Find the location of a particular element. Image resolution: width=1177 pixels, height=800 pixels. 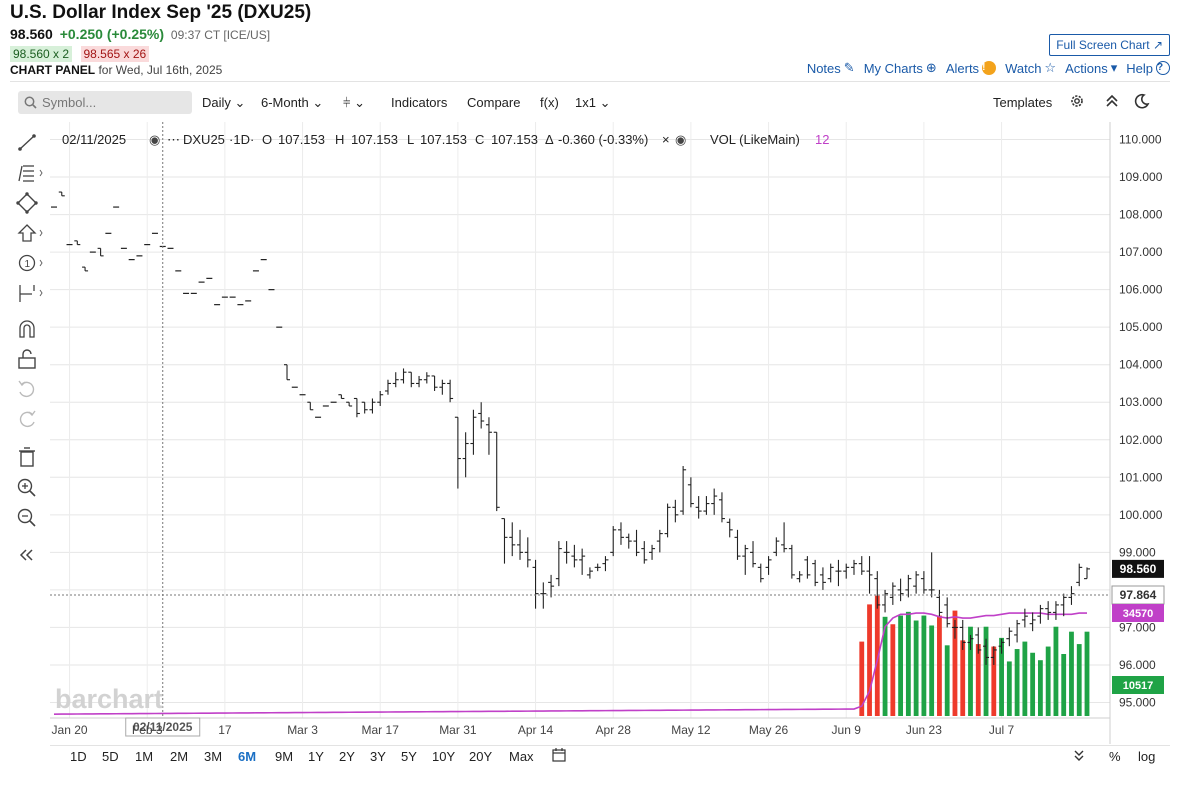

volume-ma-label: 34570 is located at coordinates (1138, 614).